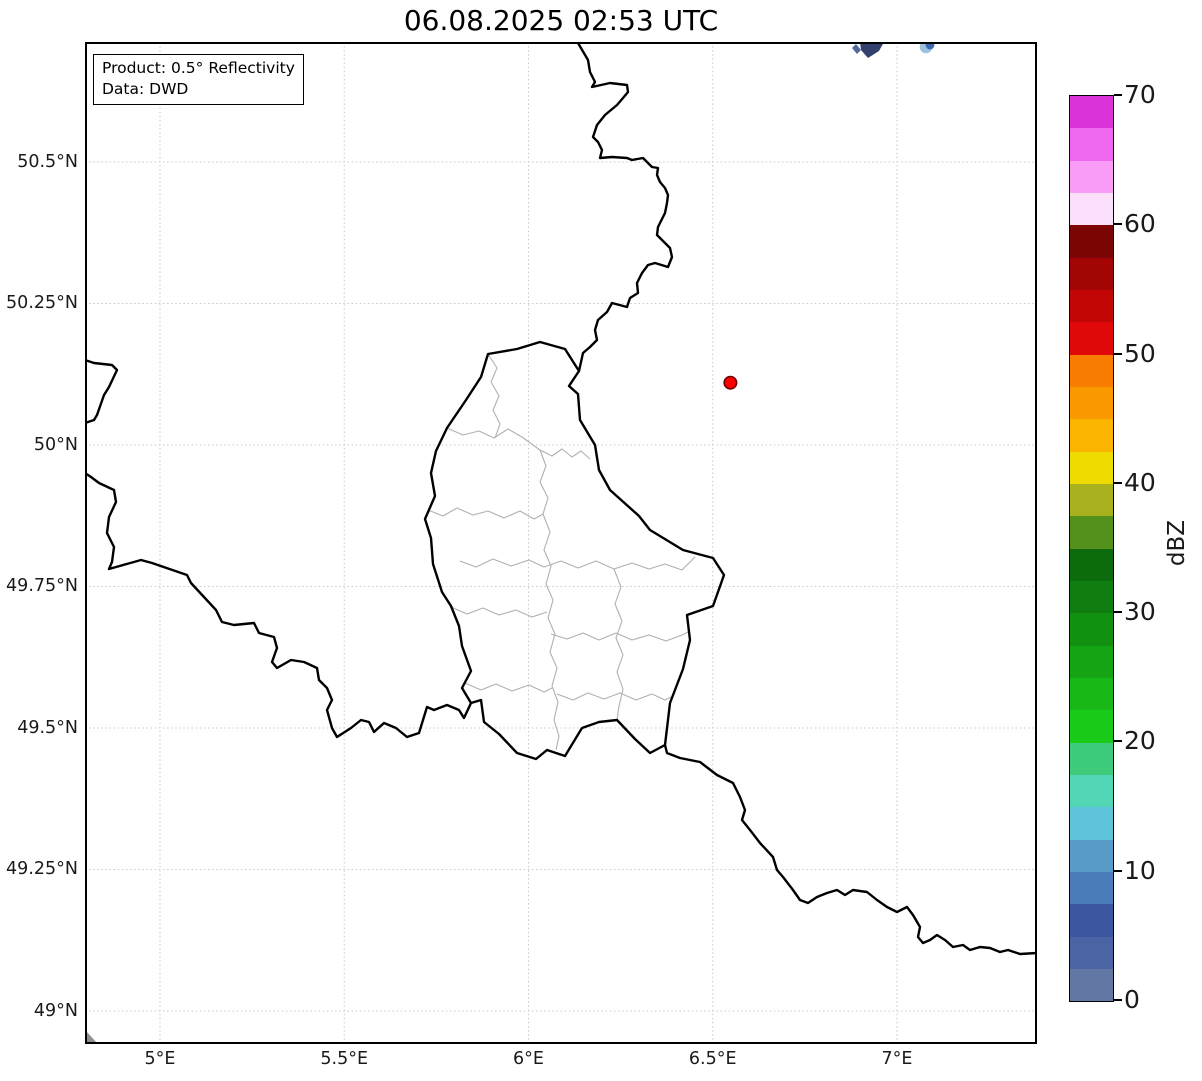  What do you see at coordinates (198, 79) in the screenshot?
I see `product-info-box: Product: 0.5° Reflectivity Data: DWD` at bounding box center [198, 79].